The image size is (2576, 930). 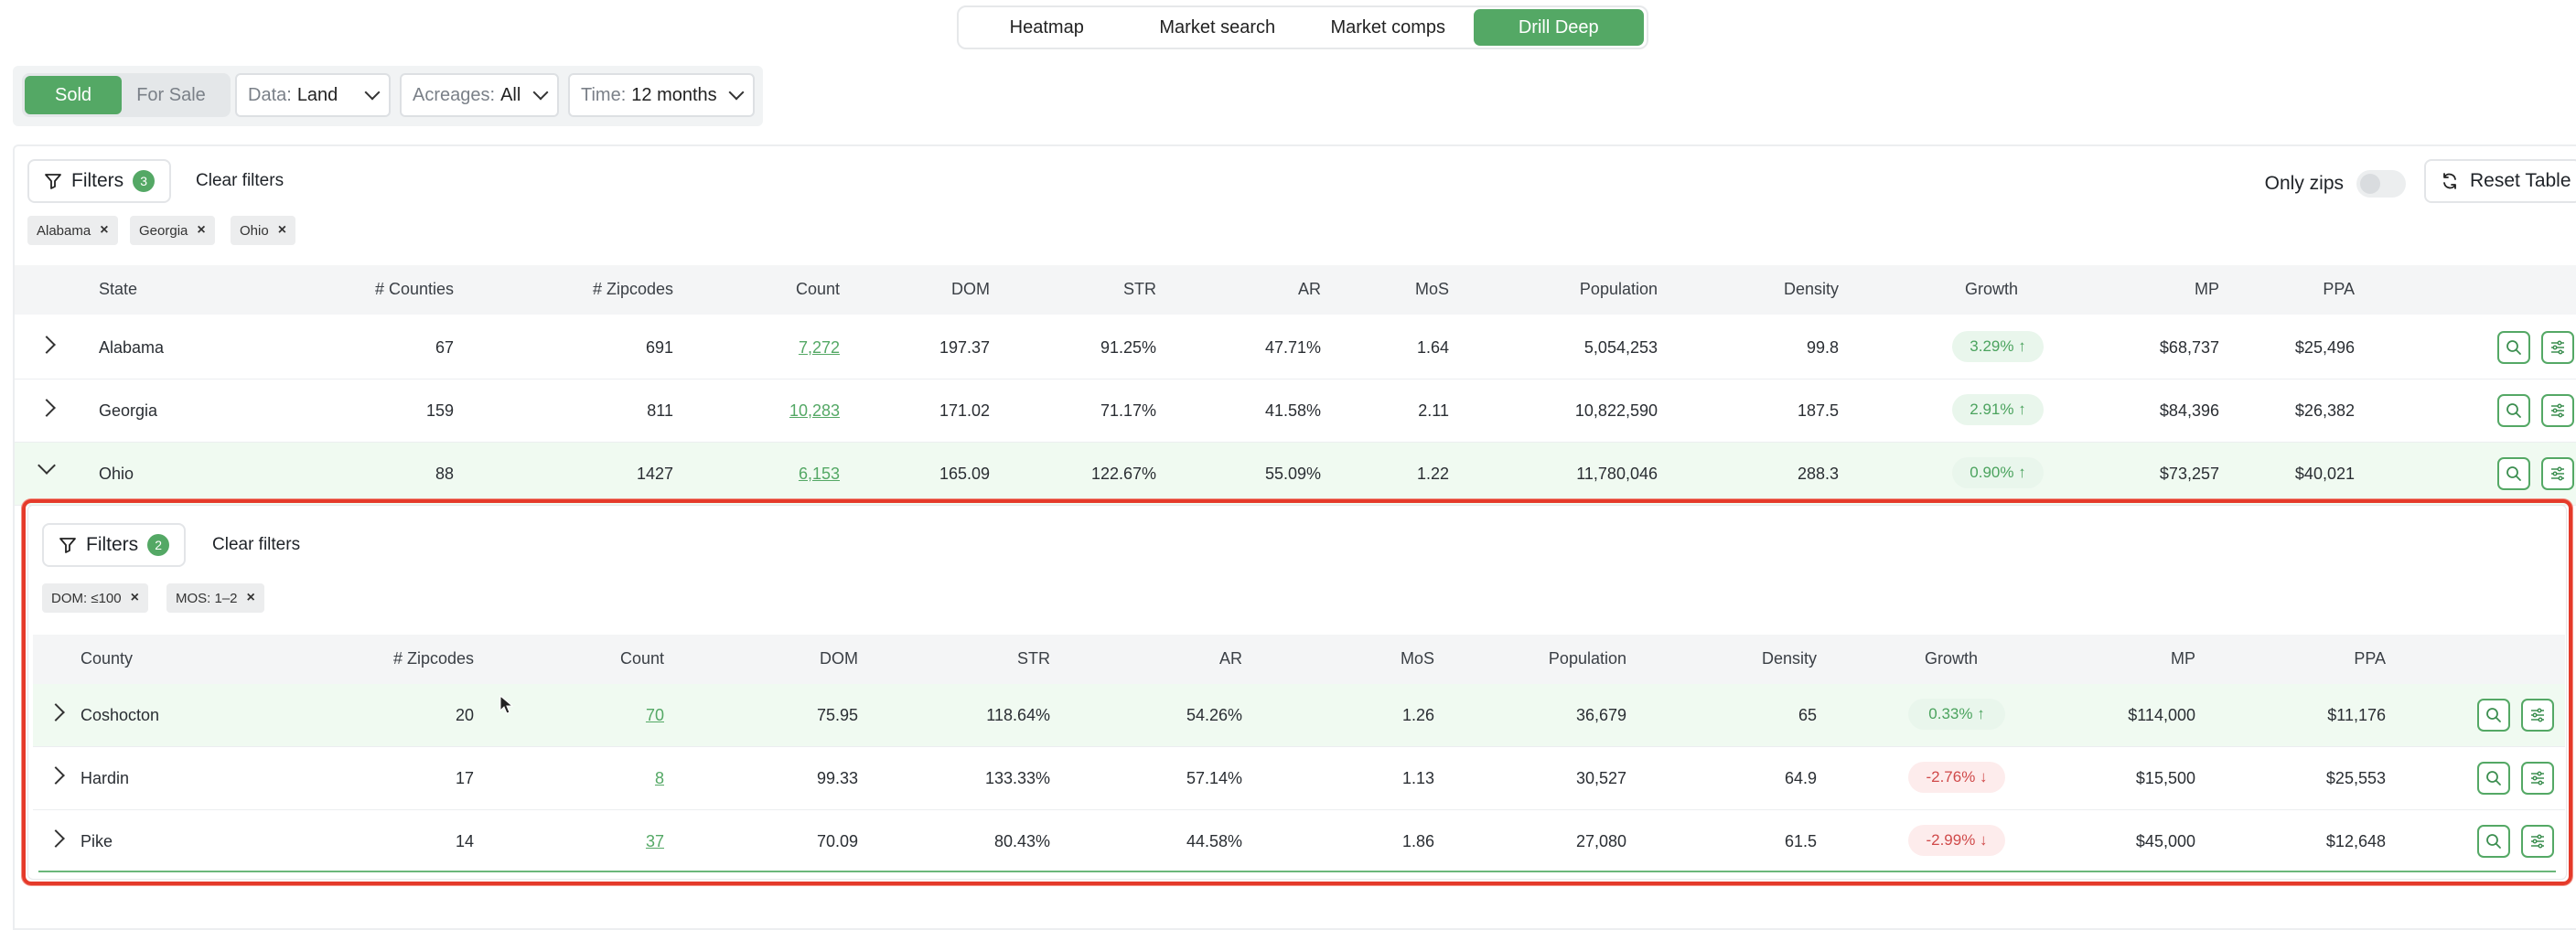 I want to click on filter-chip: Alabama ×, so click(x=72, y=230).